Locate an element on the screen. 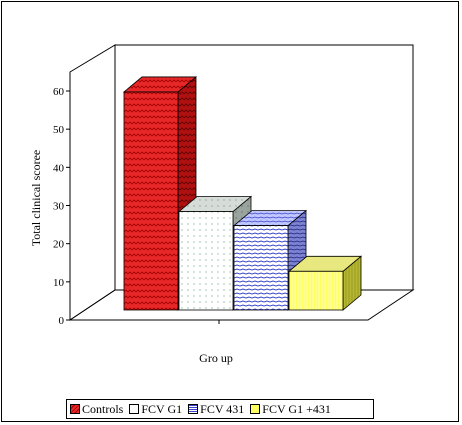 This screenshot has width=462, height=425. legend-item-fcv-g1: FCV G1 is located at coordinates (155, 409).